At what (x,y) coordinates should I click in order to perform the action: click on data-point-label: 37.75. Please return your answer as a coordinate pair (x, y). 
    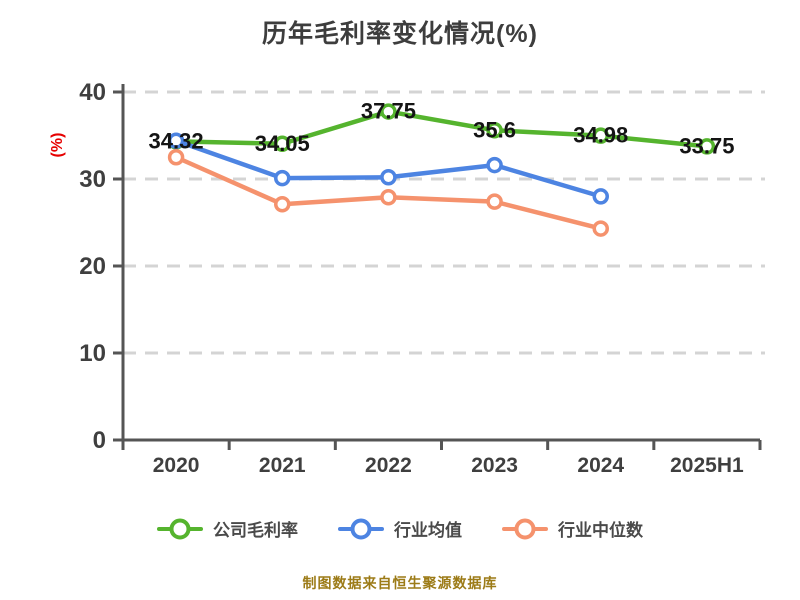
    Looking at the image, I should click on (388, 111).